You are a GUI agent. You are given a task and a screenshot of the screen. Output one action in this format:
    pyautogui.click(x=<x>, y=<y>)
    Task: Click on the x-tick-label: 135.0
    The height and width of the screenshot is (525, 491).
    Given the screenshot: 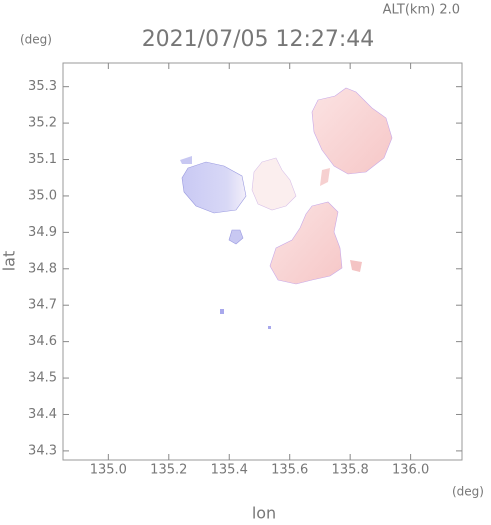 What is the action you would take?
    pyautogui.click(x=108, y=470)
    